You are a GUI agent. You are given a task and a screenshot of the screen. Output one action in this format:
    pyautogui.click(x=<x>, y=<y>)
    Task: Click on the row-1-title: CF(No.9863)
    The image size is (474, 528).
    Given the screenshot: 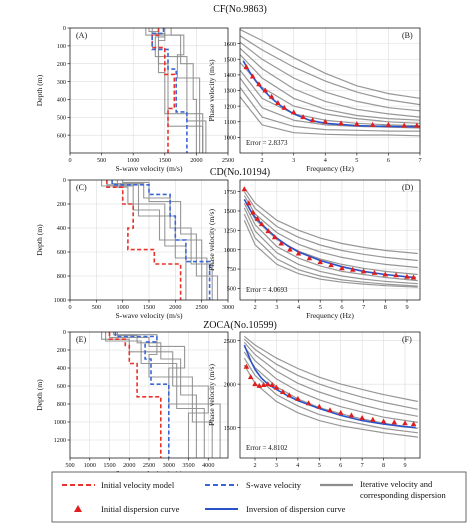 What is the action you would take?
    pyautogui.click(x=240, y=9)
    